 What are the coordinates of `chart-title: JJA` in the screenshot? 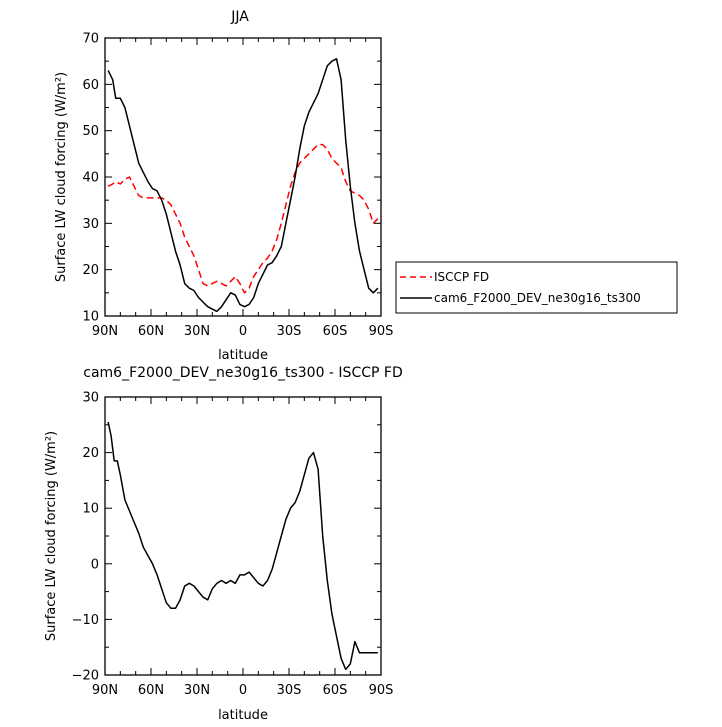 It's located at (239, 17).